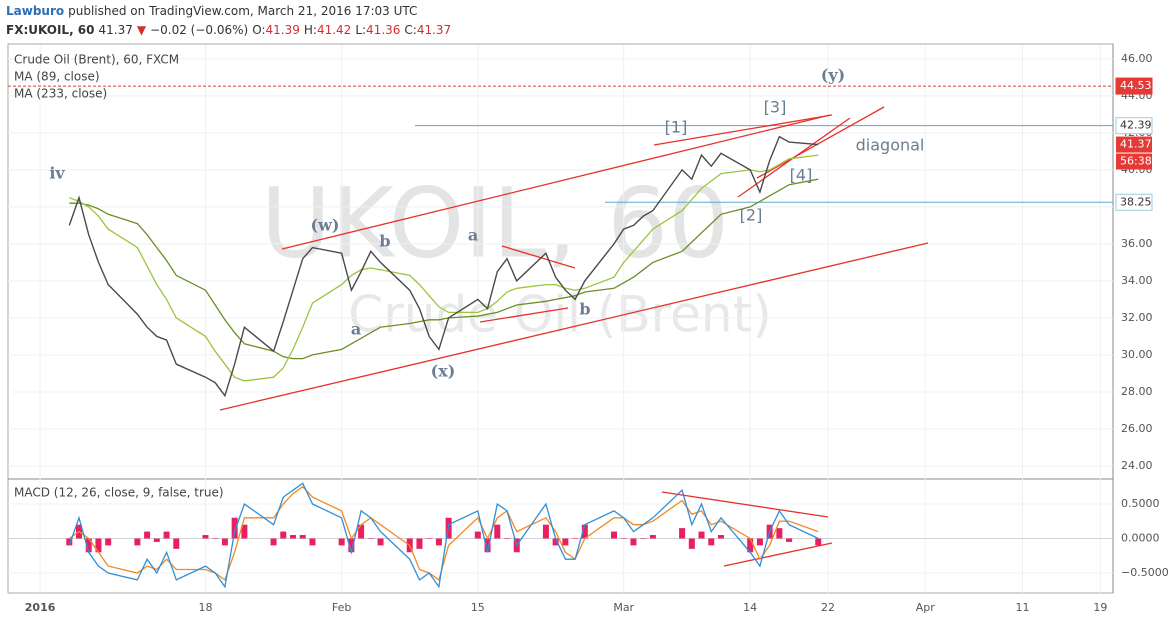  What do you see at coordinates (310, 30) in the screenshot?
I see `high-label: H:` at bounding box center [310, 30].